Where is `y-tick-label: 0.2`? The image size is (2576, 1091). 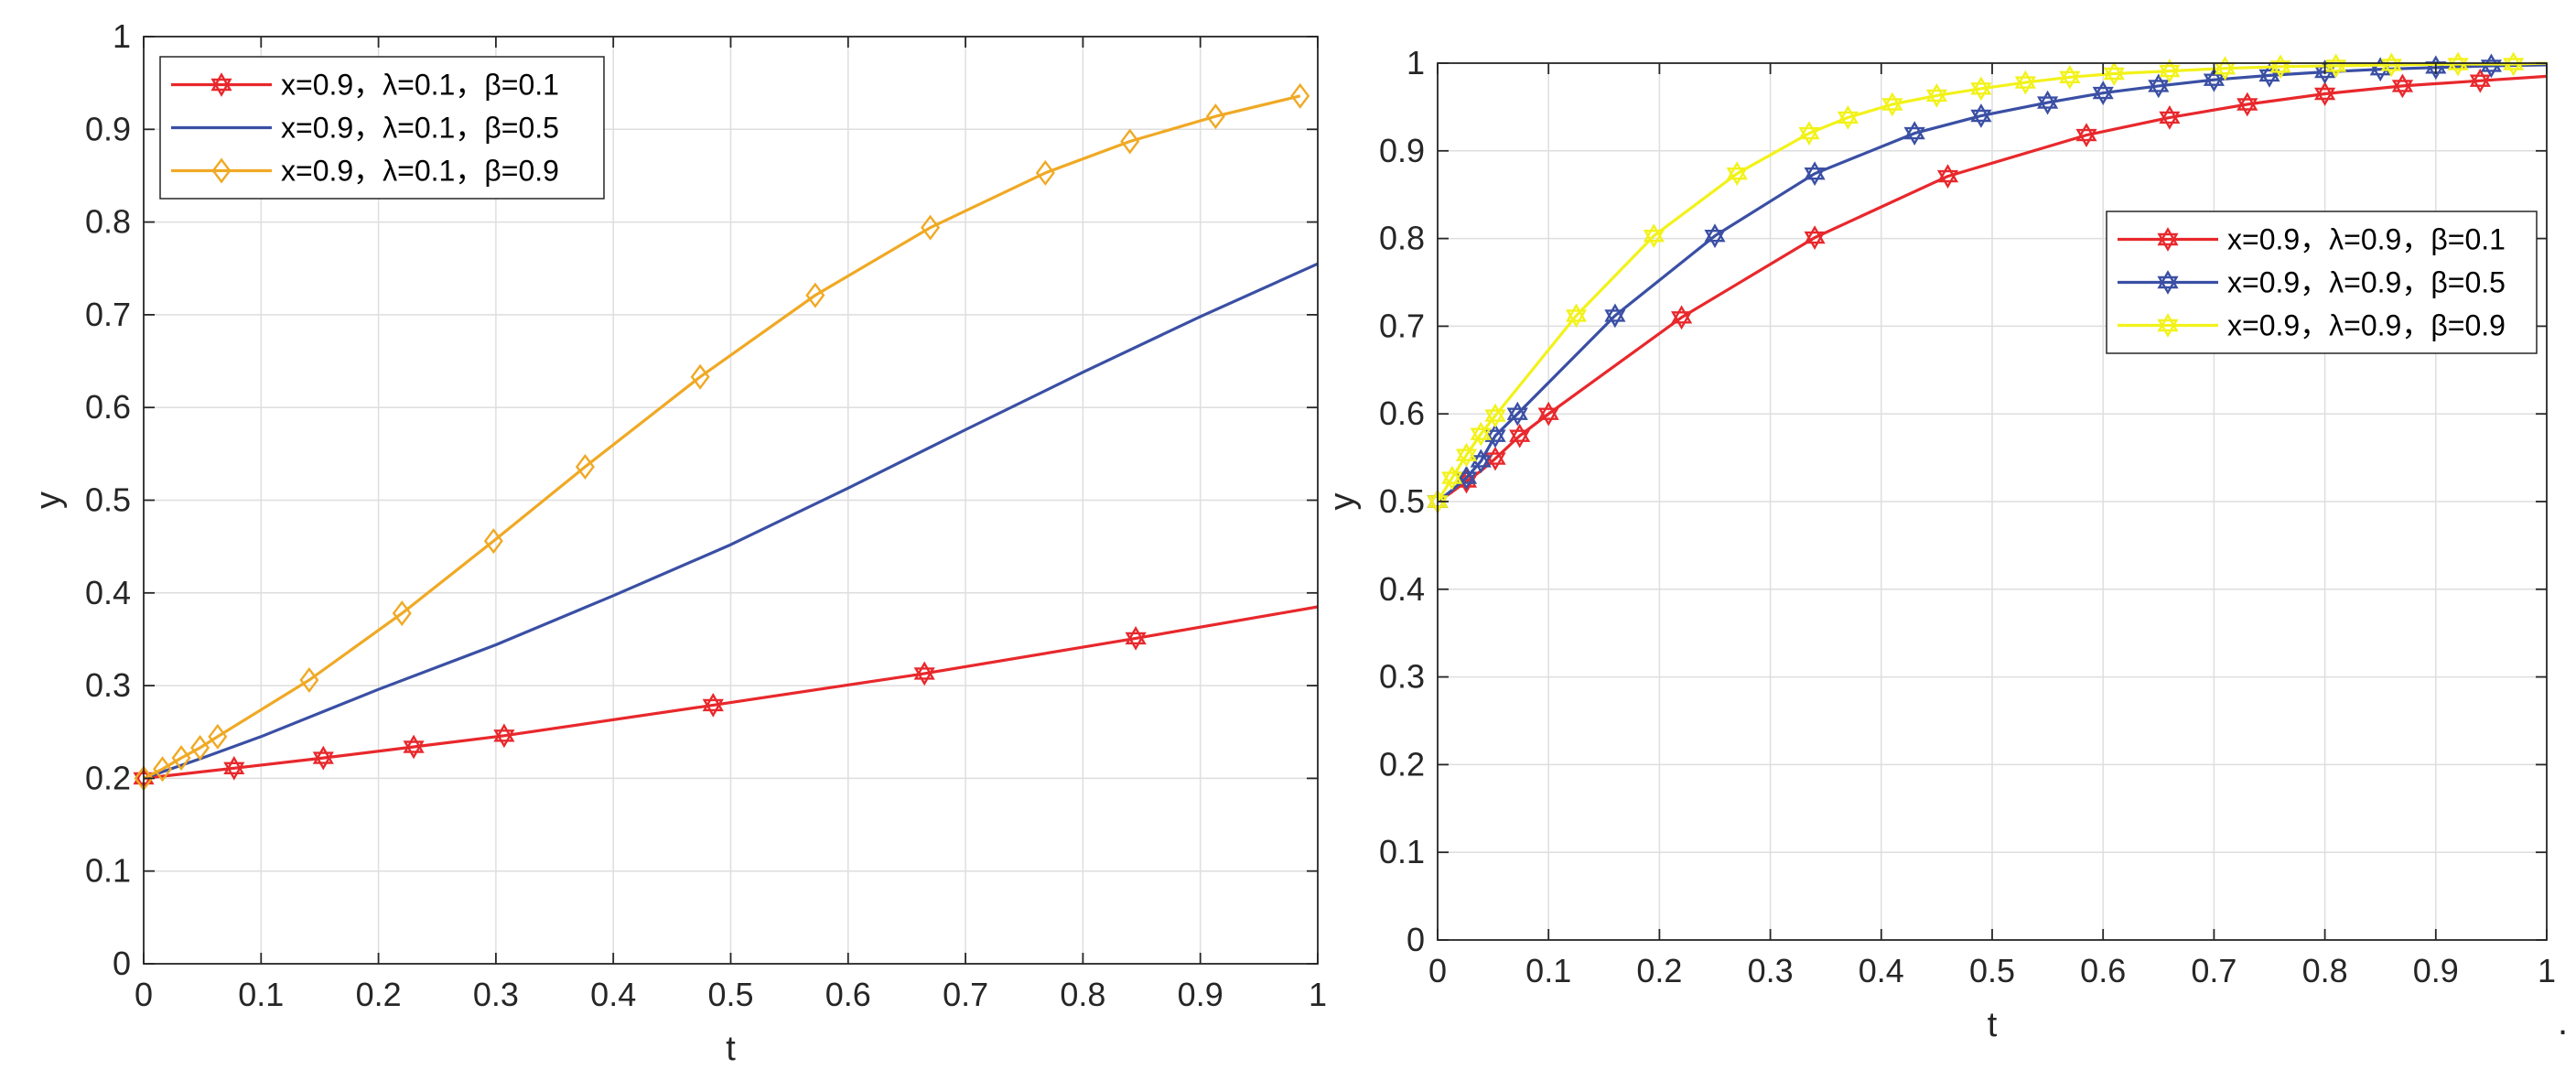 y-tick-label: 0.2 is located at coordinates (108, 778).